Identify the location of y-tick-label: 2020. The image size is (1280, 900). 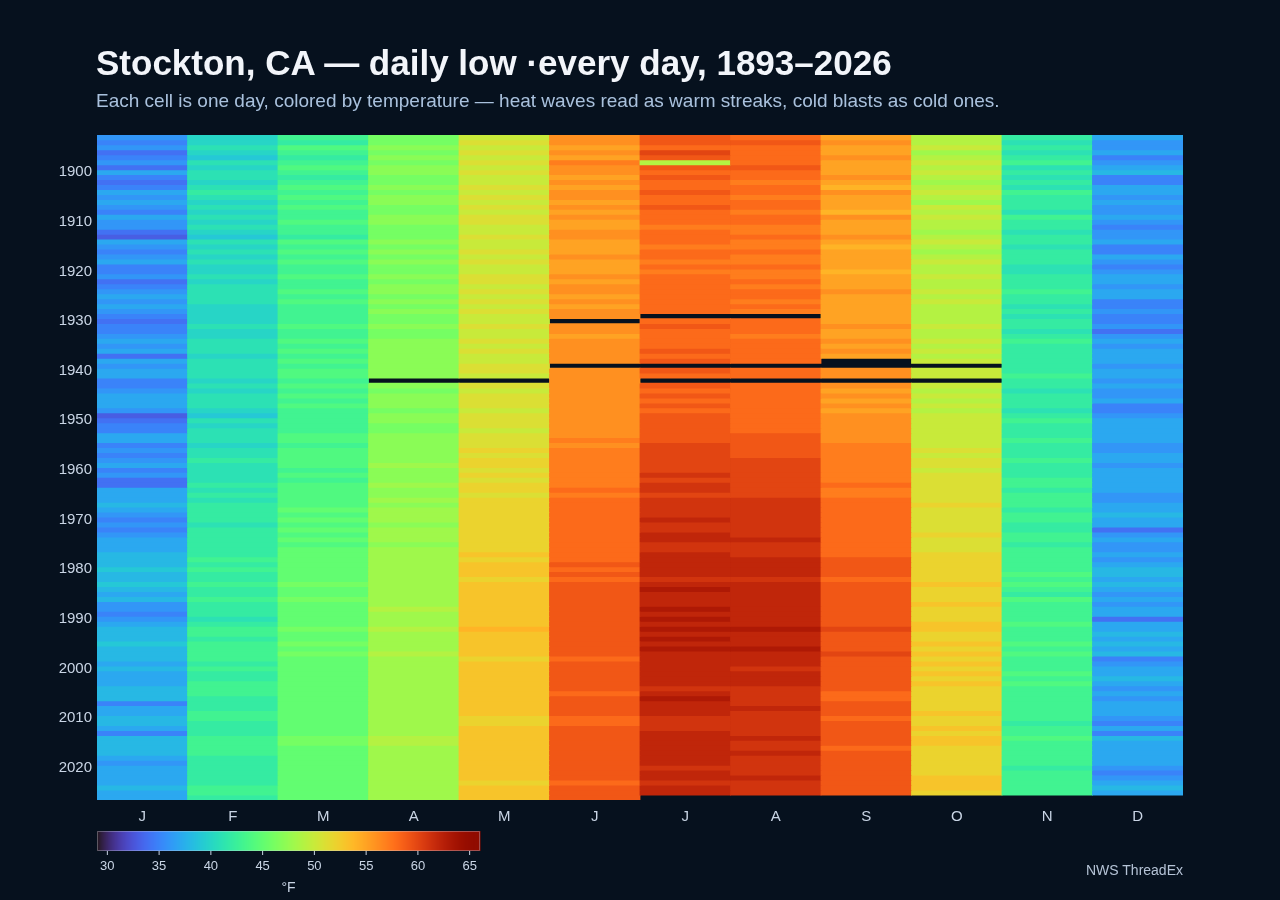
(75, 766).